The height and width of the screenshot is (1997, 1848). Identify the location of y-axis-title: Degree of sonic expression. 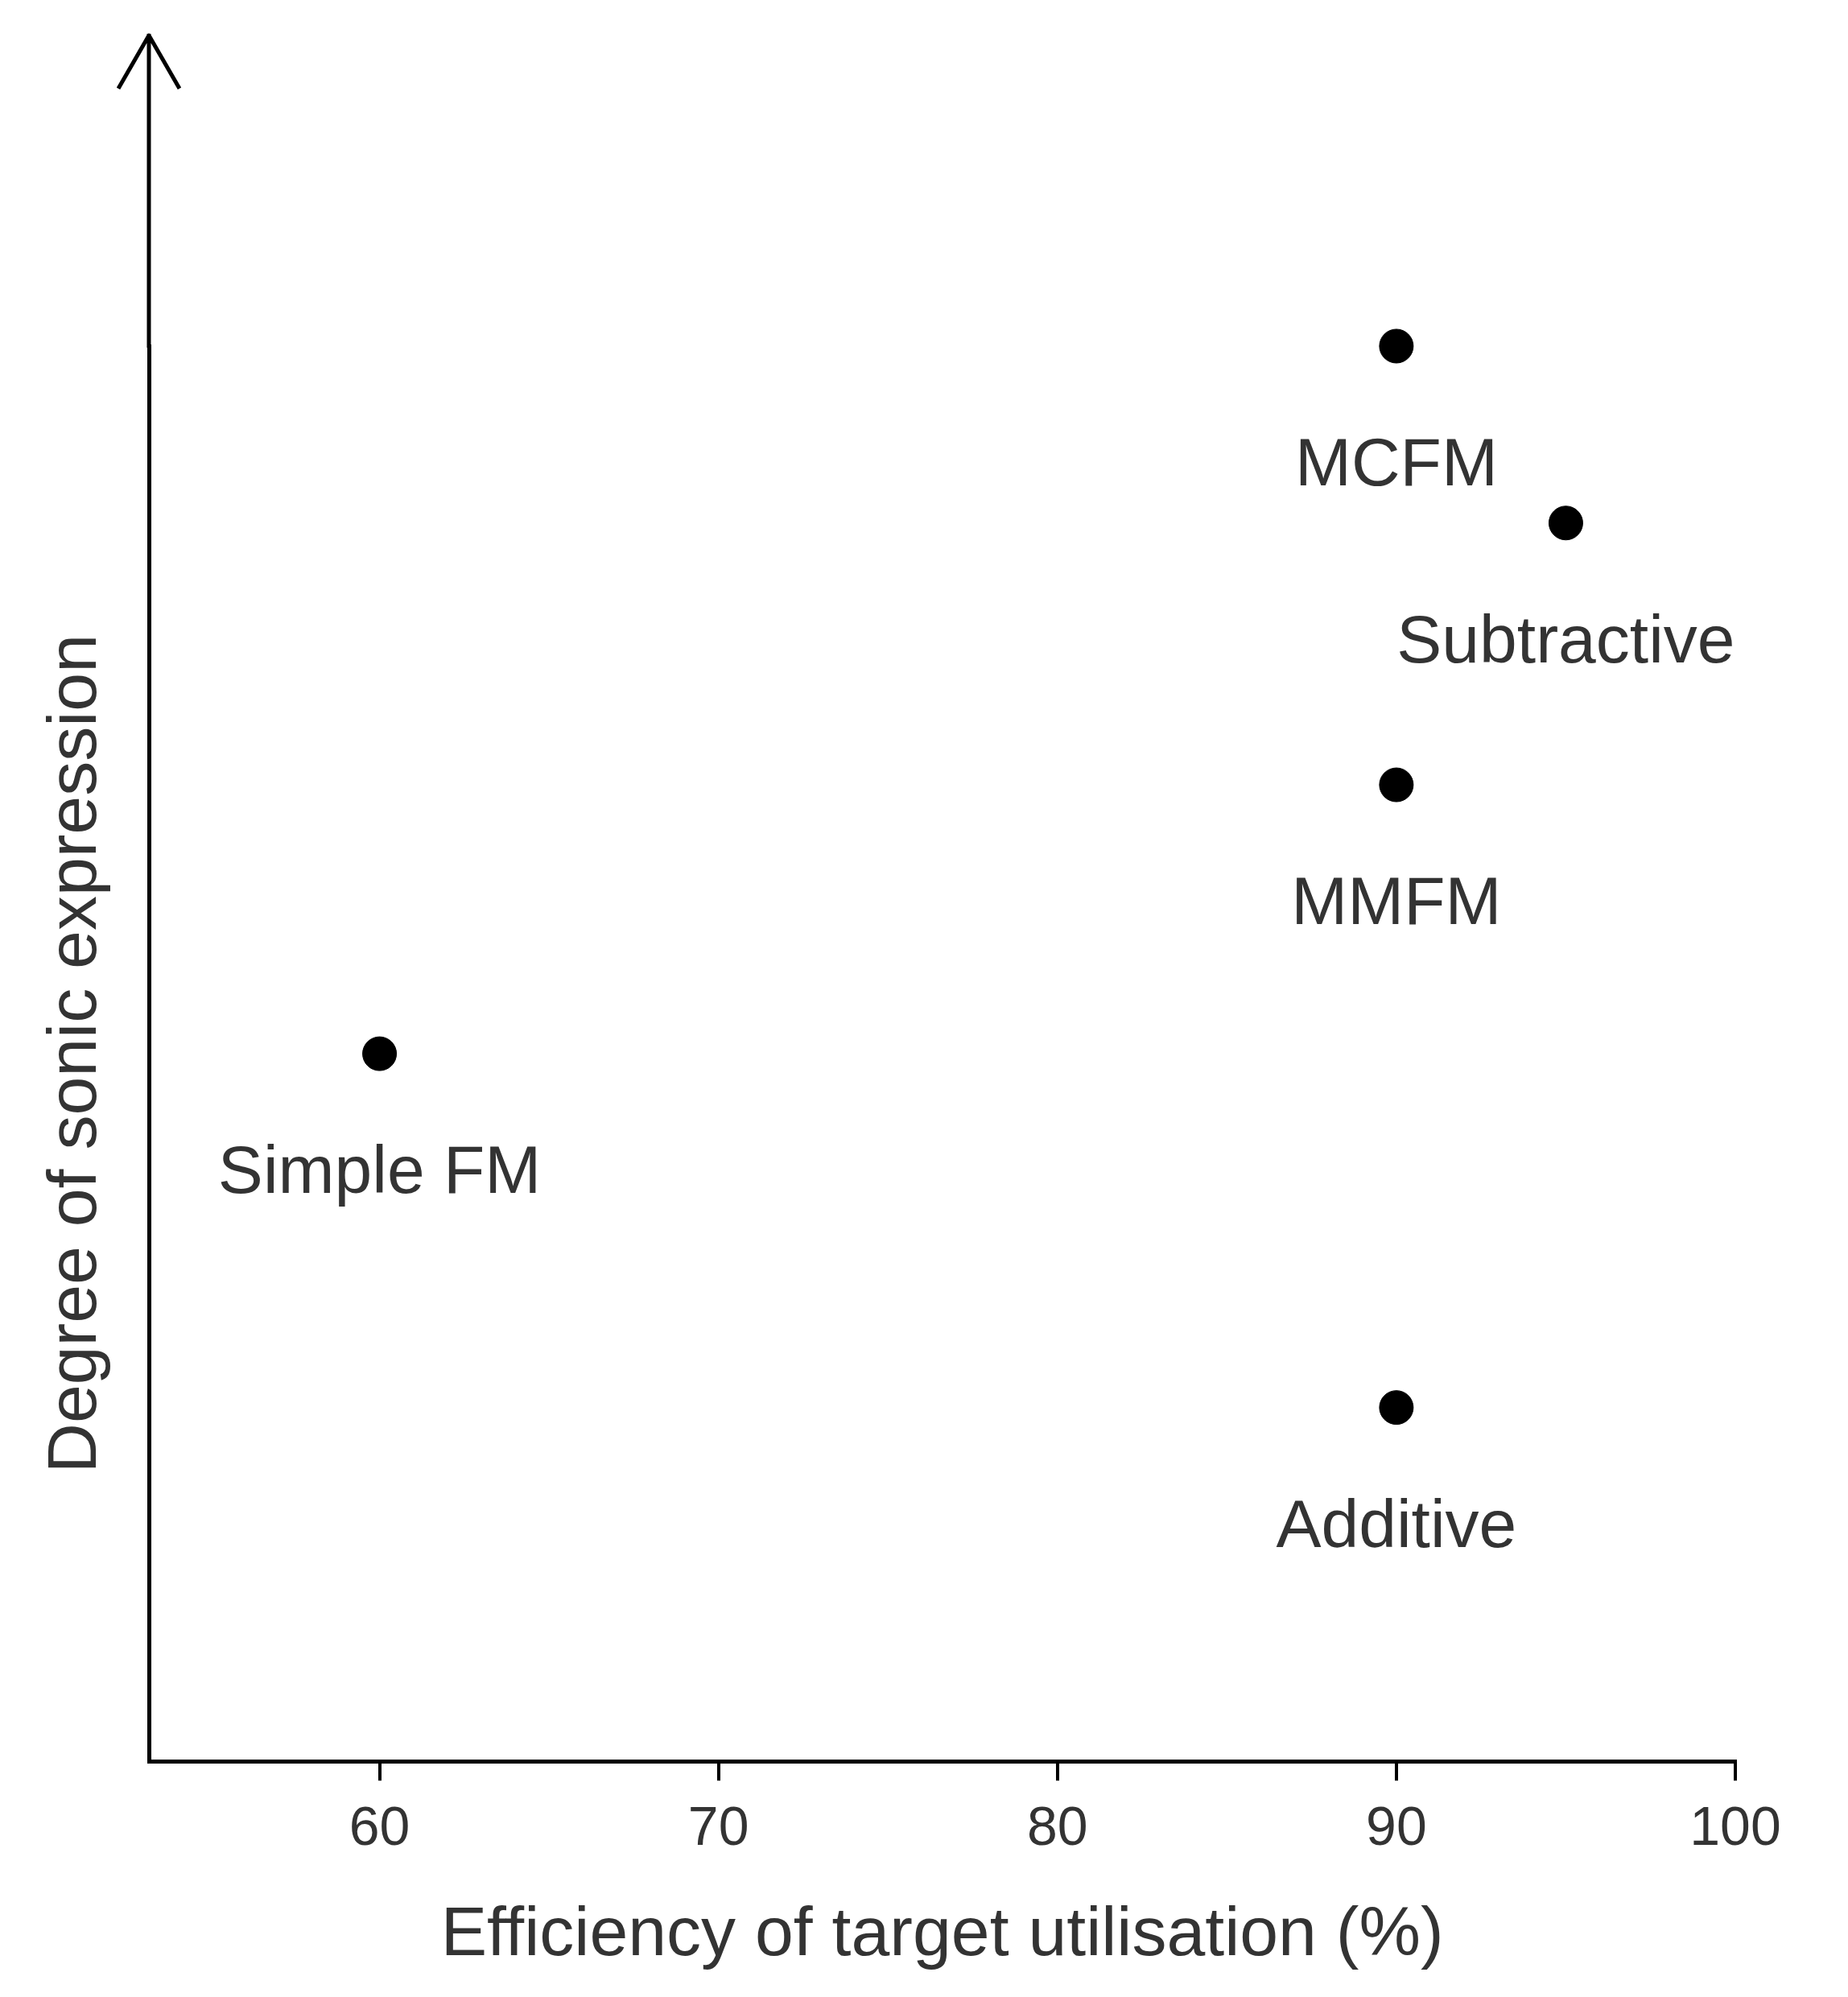
(72, 1054).